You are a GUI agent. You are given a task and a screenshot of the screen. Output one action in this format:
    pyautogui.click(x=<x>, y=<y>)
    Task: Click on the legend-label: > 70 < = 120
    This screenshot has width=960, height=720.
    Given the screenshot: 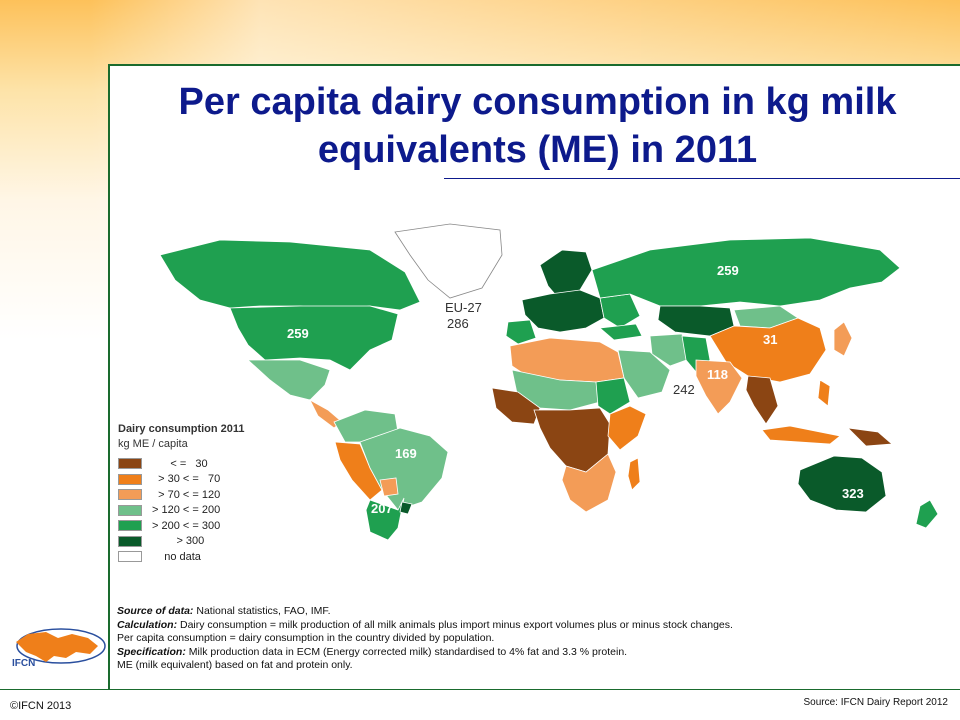 What is the action you would take?
    pyautogui.click(x=186, y=494)
    